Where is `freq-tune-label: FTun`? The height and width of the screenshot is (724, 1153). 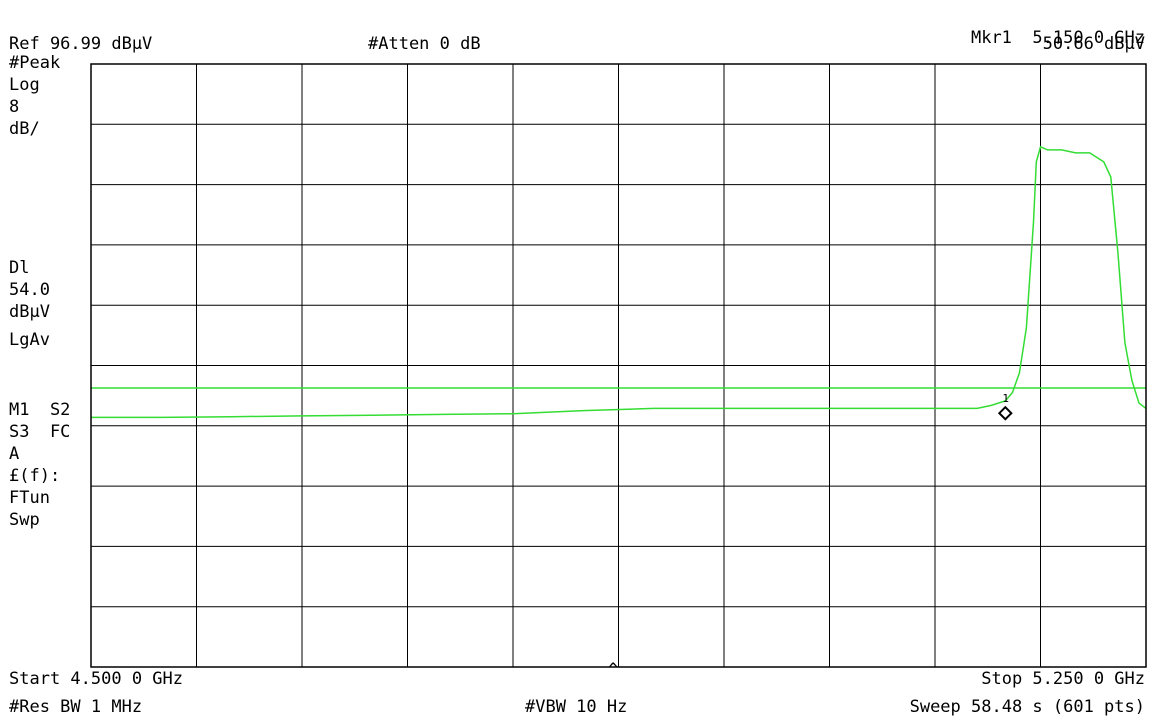
freq-tune-label: FTun is located at coordinates (29, 498).